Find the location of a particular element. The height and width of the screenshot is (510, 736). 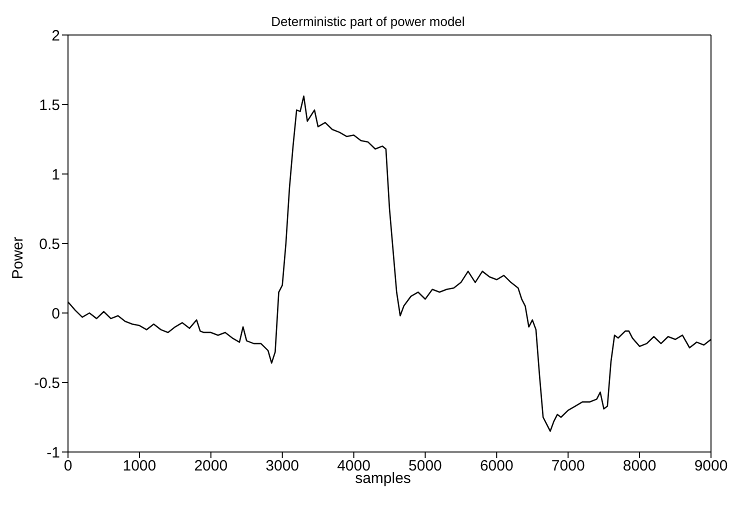

chart-title: Deterministic part of power model is located at coordinates (368, 21).